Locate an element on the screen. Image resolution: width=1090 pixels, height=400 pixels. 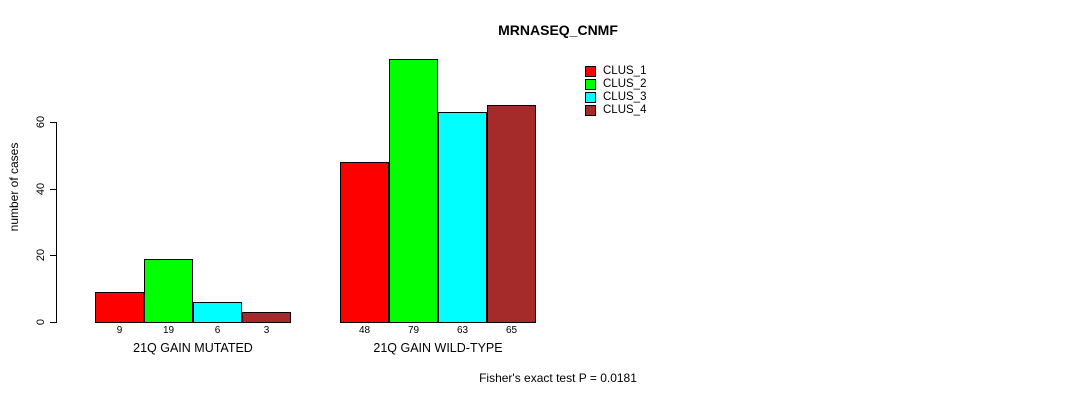
x-category-label: 21Q GAIN MUTATED is located at coordinates (193, 348).